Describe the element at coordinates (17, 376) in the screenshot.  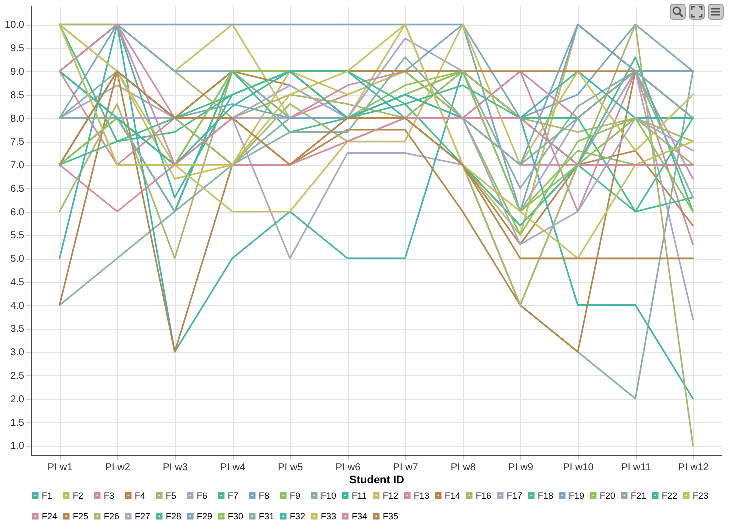
I see `y-tick-label: 2.5` at that location.